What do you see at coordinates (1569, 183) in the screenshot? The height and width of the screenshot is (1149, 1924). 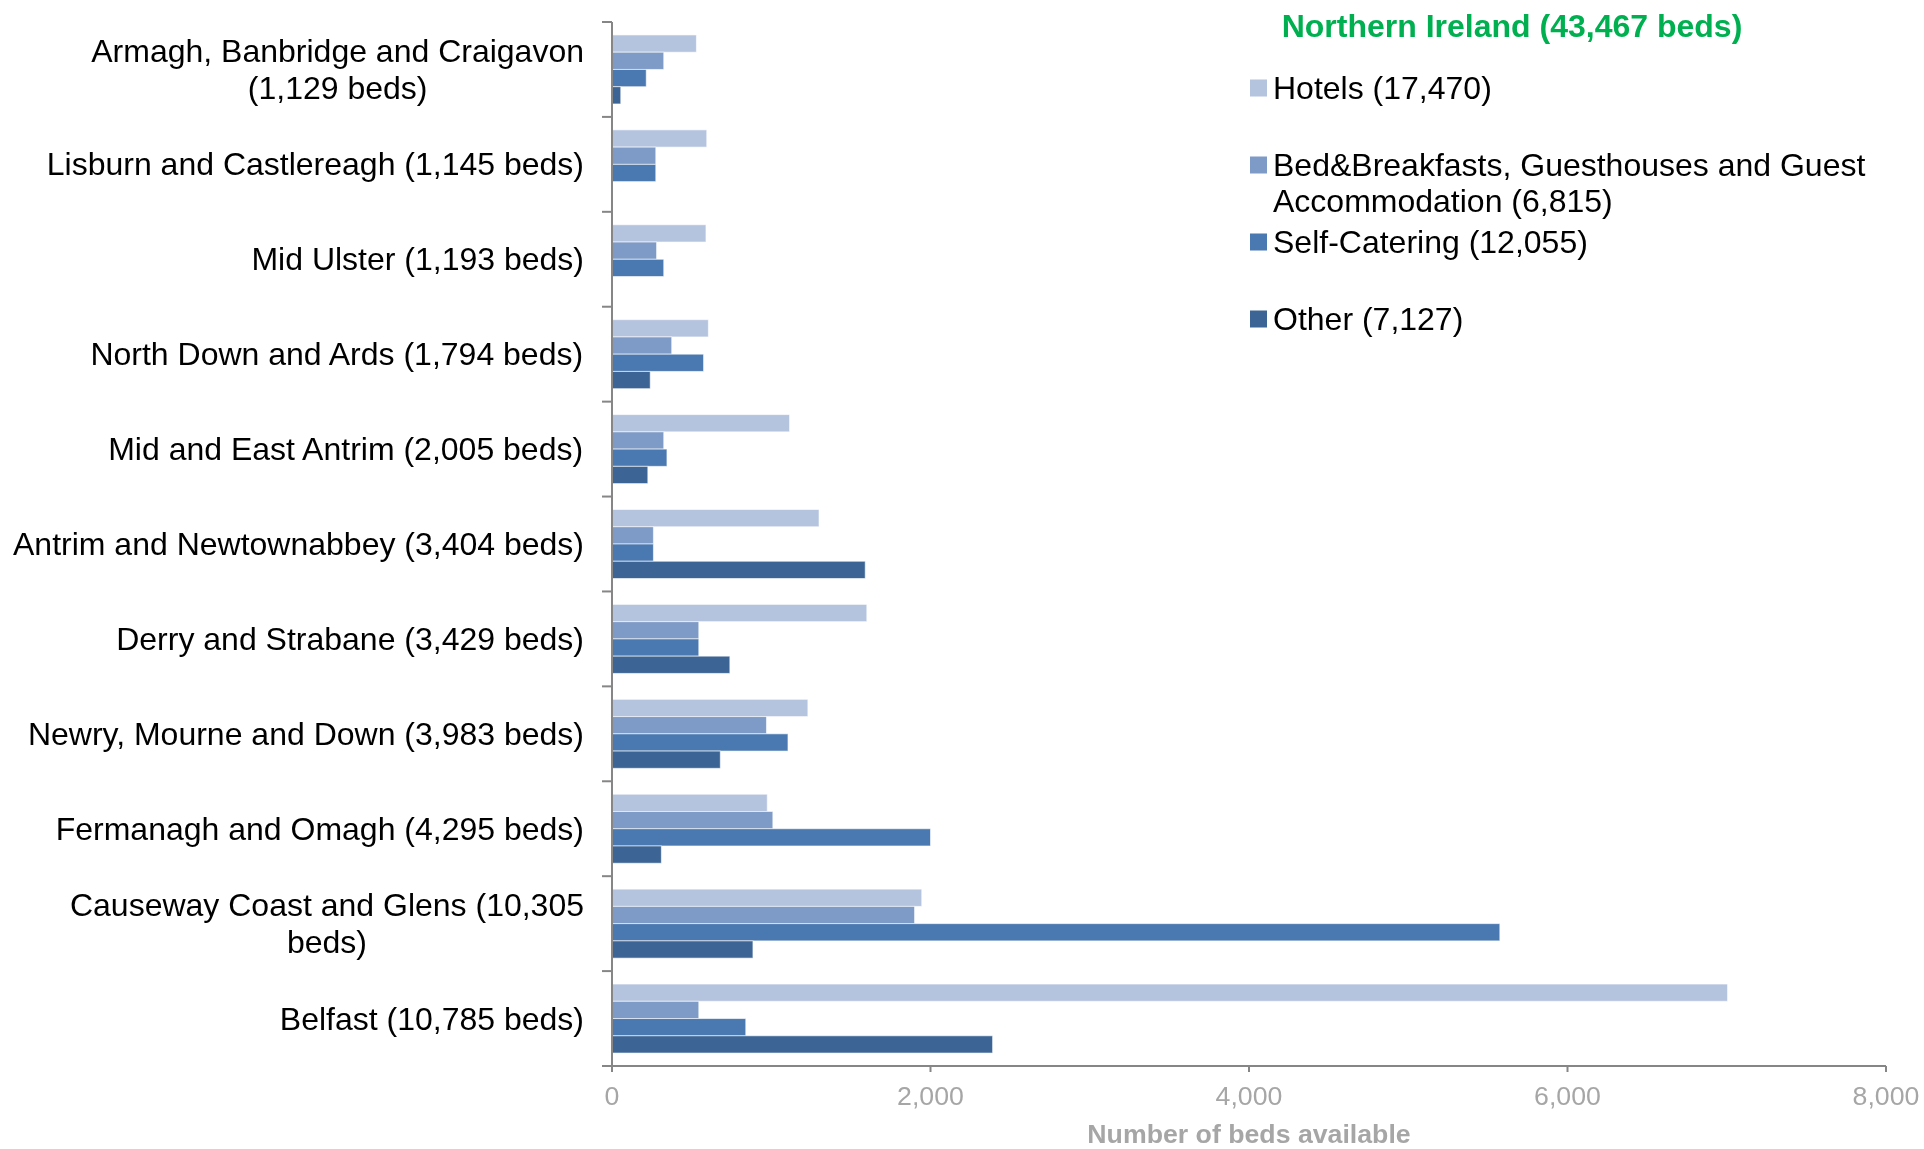 I see `legend-label: Bed&Breakfasts, Guesthouses and Guest Accommodation (6,815)` at bounding box center [1569, 183].